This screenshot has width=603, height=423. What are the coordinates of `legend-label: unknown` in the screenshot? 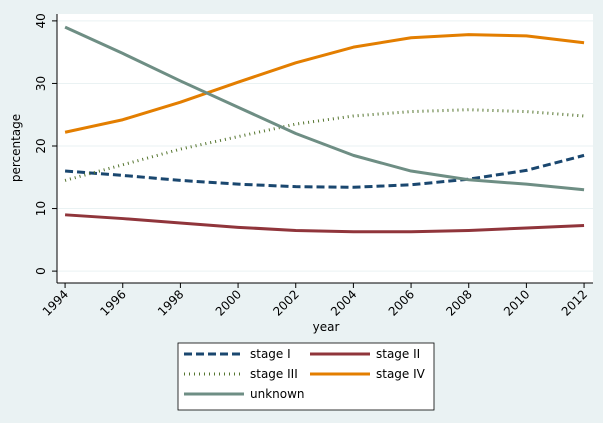 It's located at (277, 394).